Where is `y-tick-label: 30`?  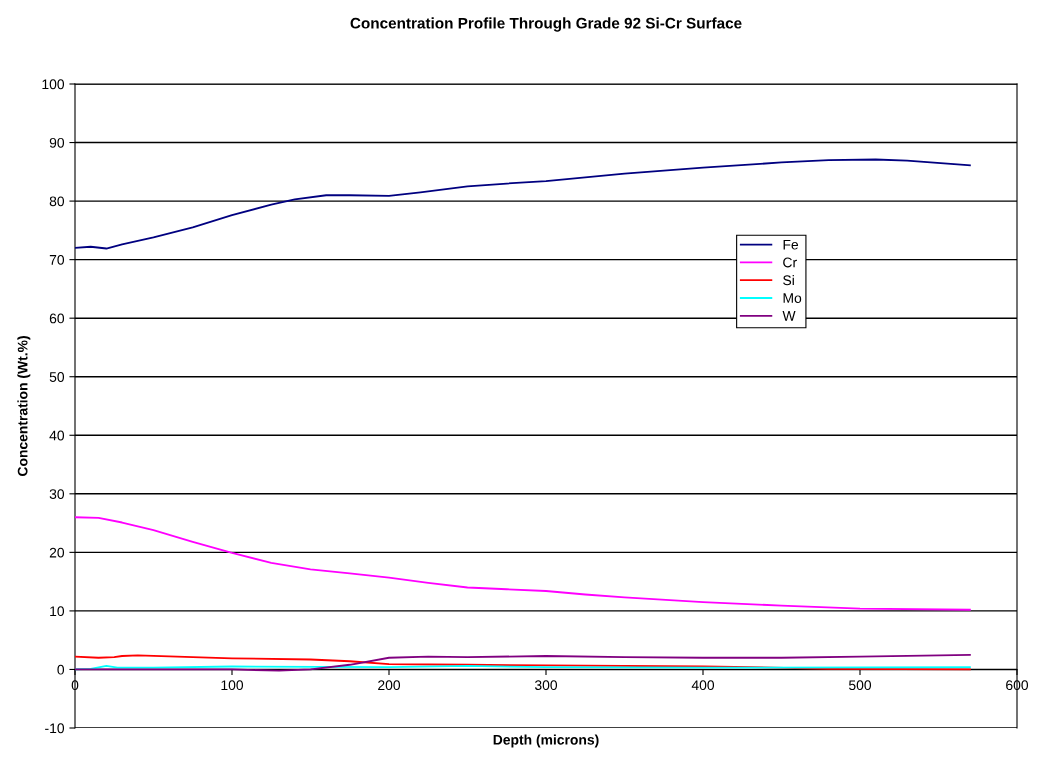 y-tick-label: 30 is located at coordinates (57, 494).